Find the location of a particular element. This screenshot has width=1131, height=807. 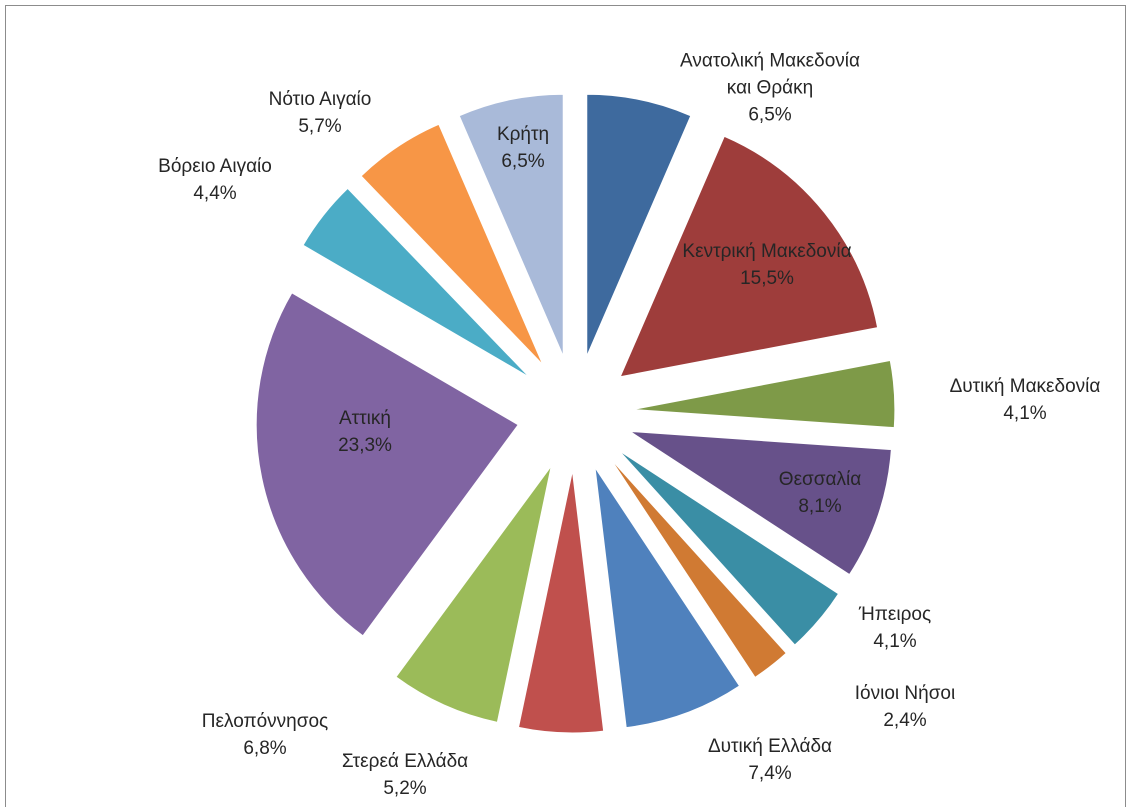

data-label: Δυτική Ελλάδα 7,4% is located at coordinates (770, 760).